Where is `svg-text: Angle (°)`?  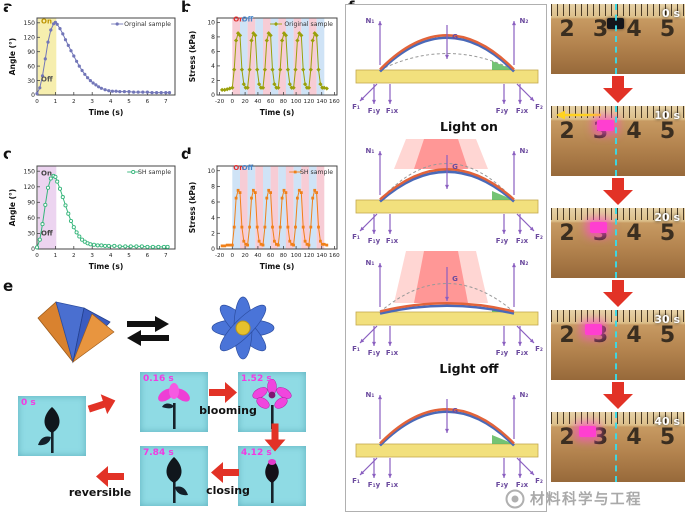 svg-text: Angle (°) is located at coordinates (12, 56).